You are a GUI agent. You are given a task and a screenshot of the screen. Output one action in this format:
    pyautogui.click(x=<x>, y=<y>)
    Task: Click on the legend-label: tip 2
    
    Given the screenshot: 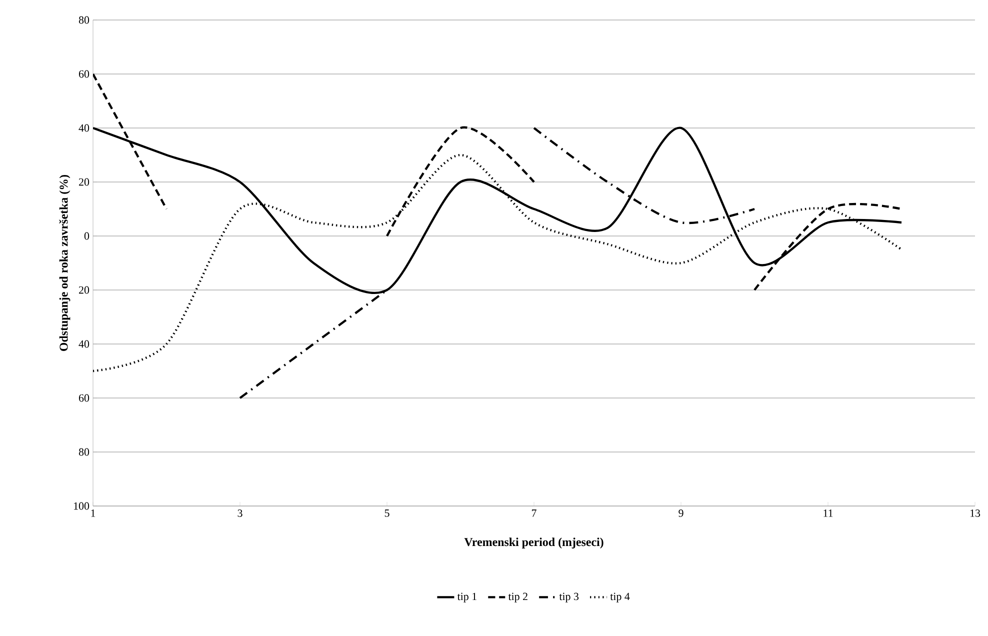 What is the action you would take?
    pyautogui.click(x=518, y=597)
    